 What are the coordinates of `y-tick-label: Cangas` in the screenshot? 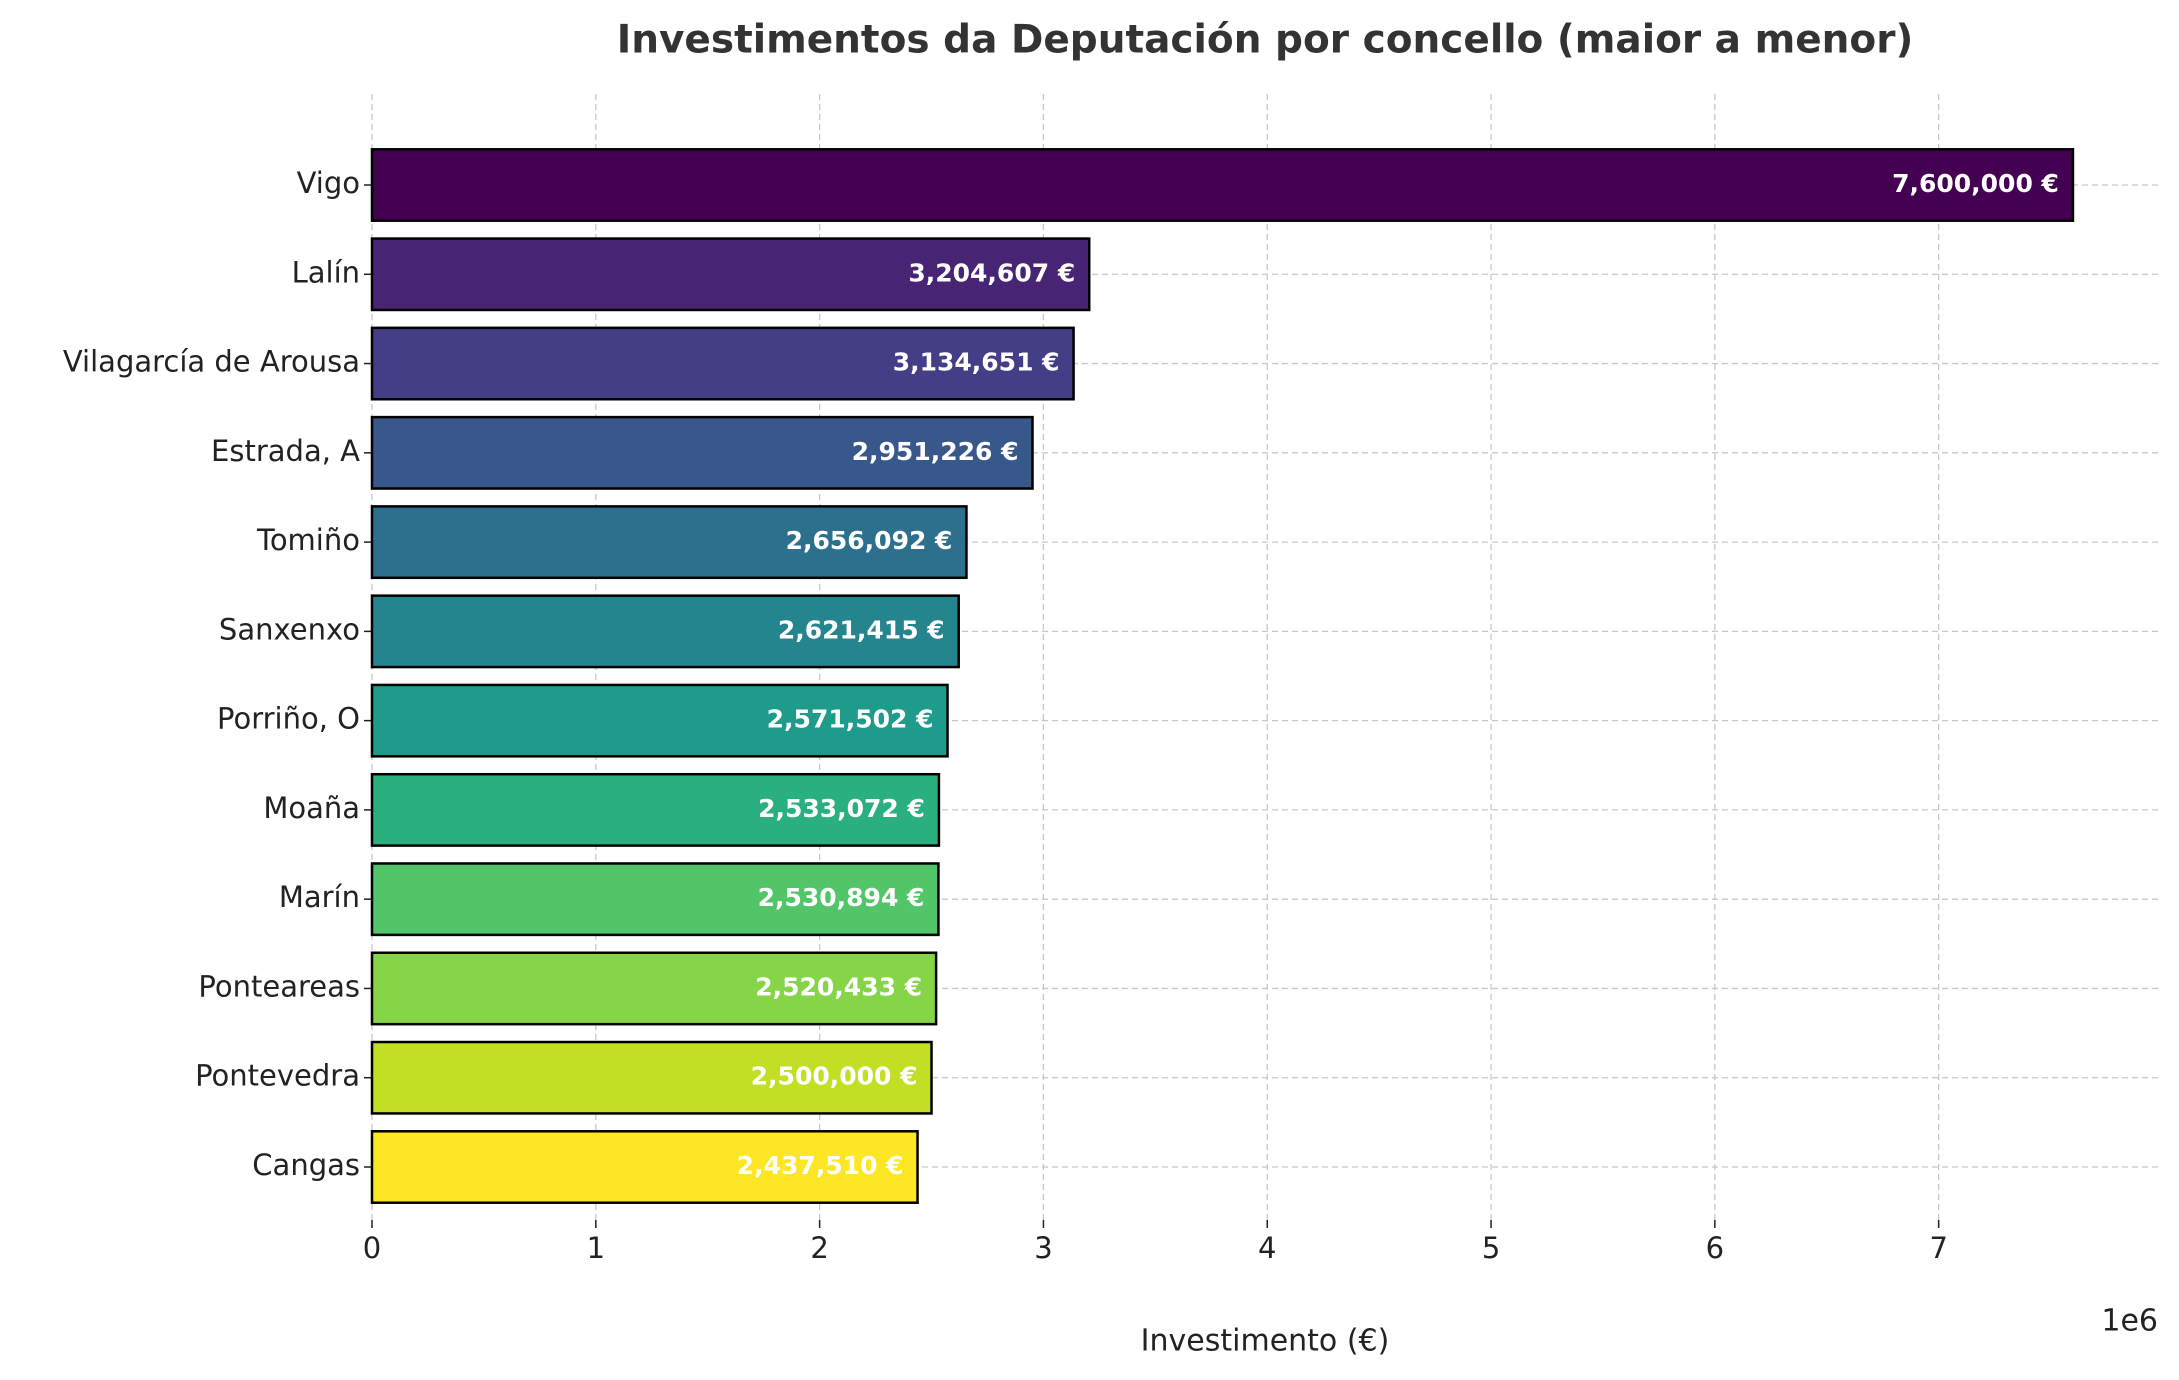 It's located at (306, 1165).